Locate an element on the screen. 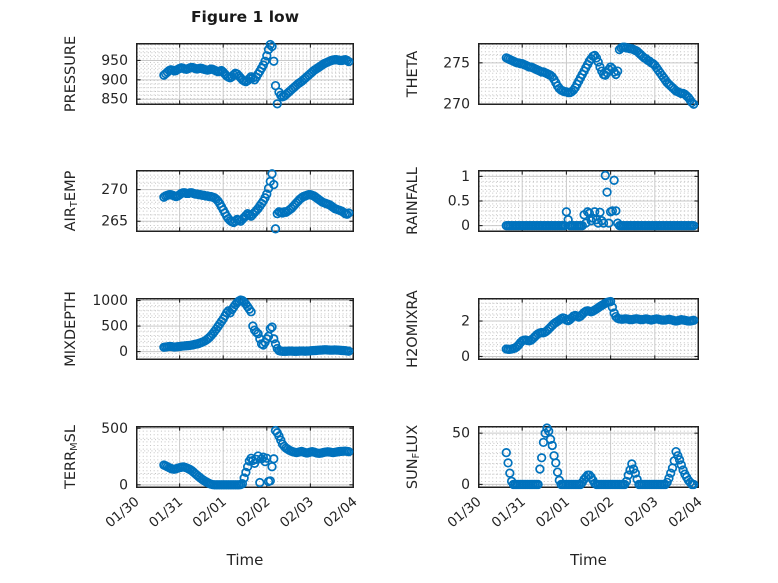 Image resolution: width=778 pixels, height=583 pixels. y-tick-labels: 02 is located at coordinates (465, 339).